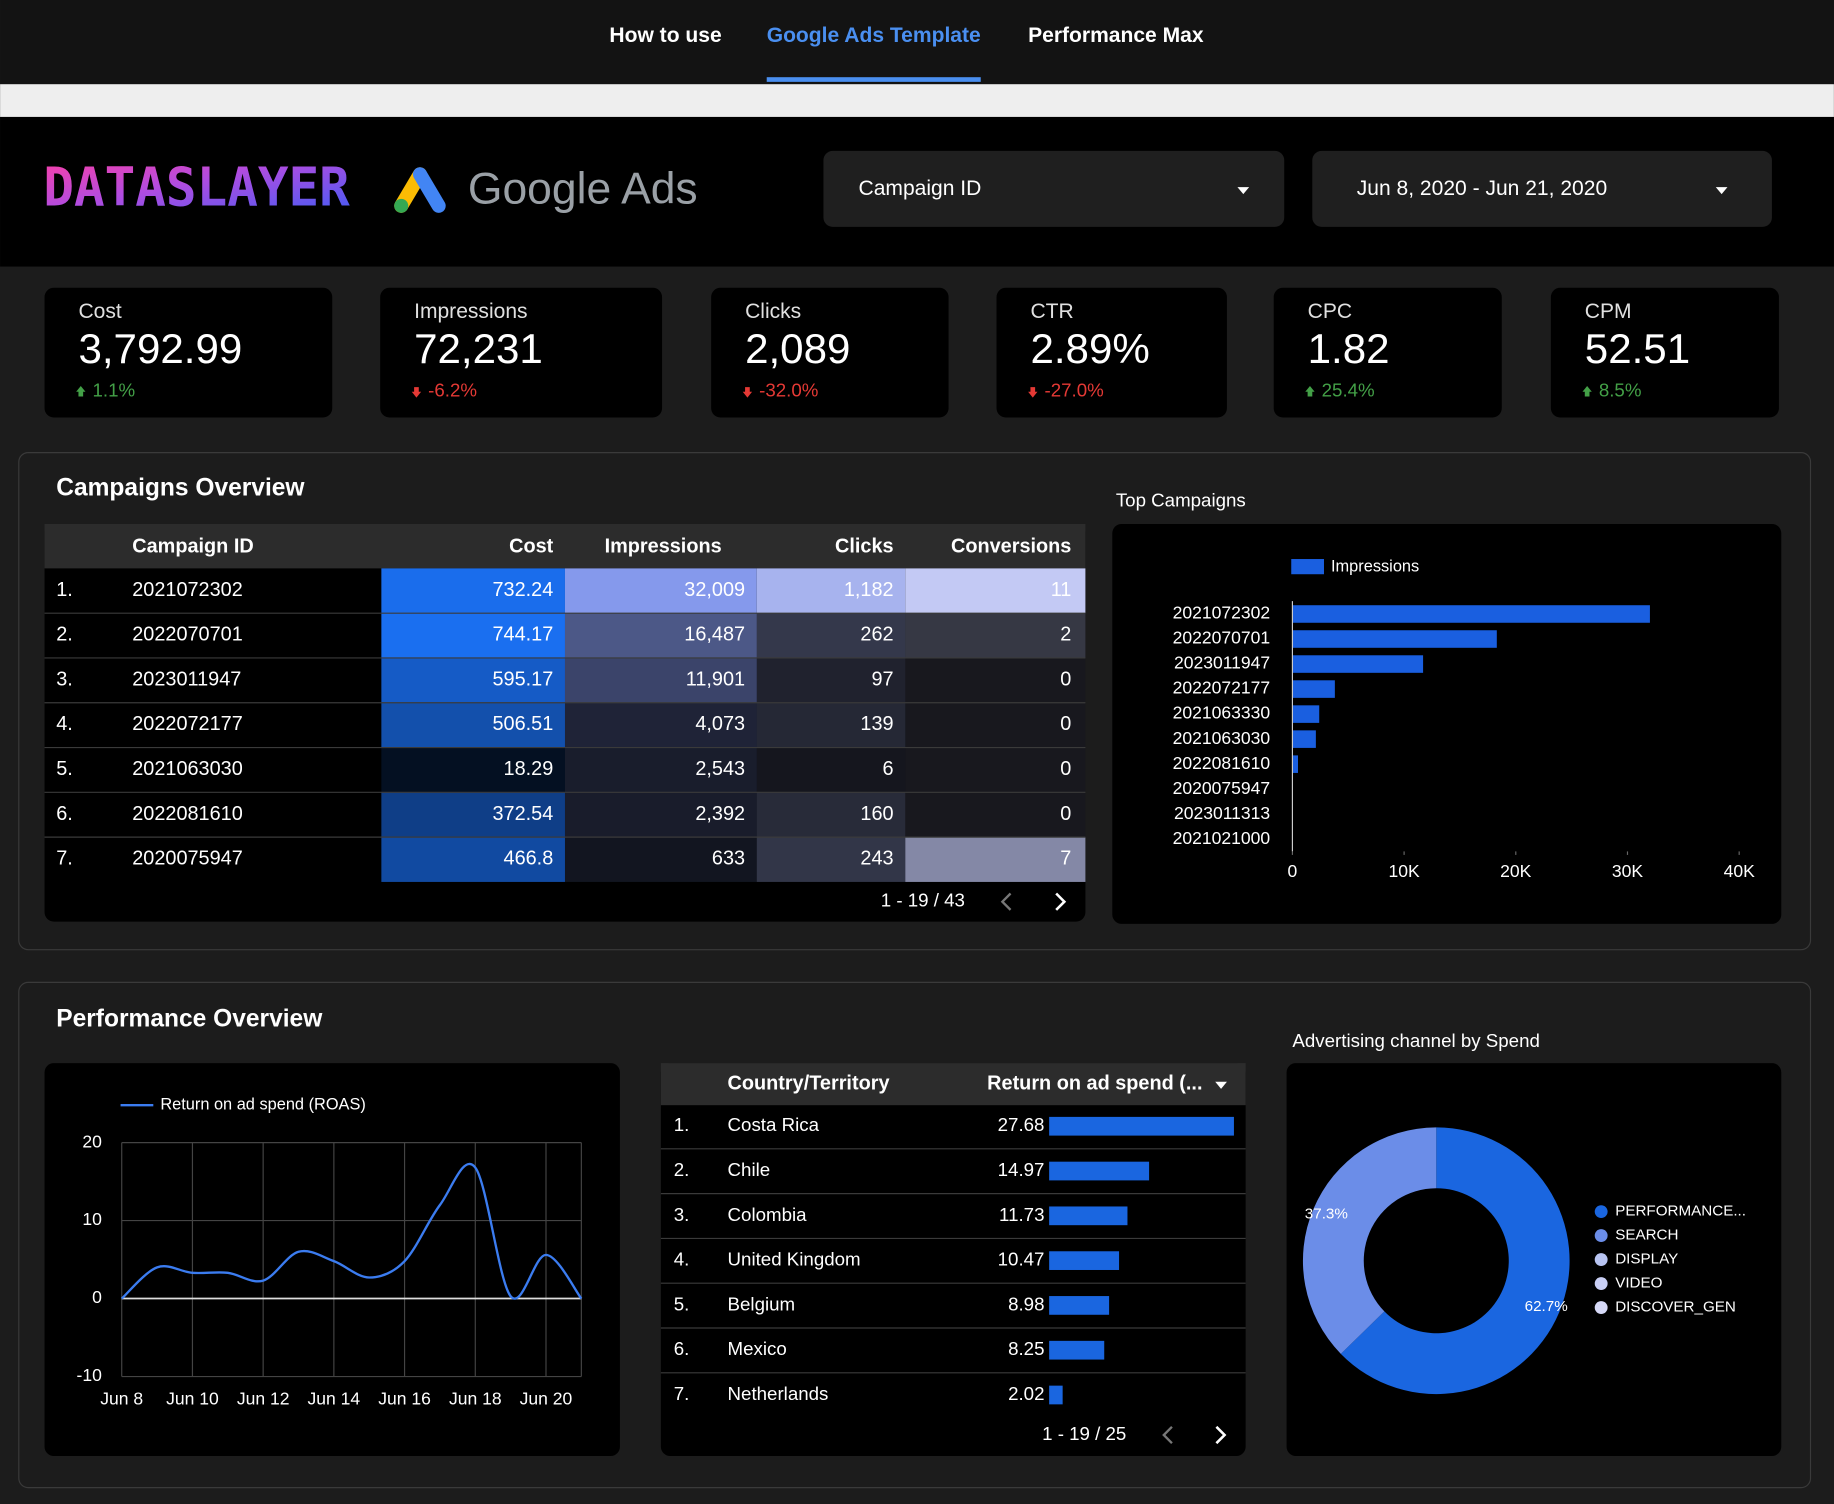 The height and width of the screenshot is (1504, 1834). What do you see at coordinates (404, 1399) in the screenshot?
I see `x-tick-label: Jun 16` at bounding box center [404, 1399].